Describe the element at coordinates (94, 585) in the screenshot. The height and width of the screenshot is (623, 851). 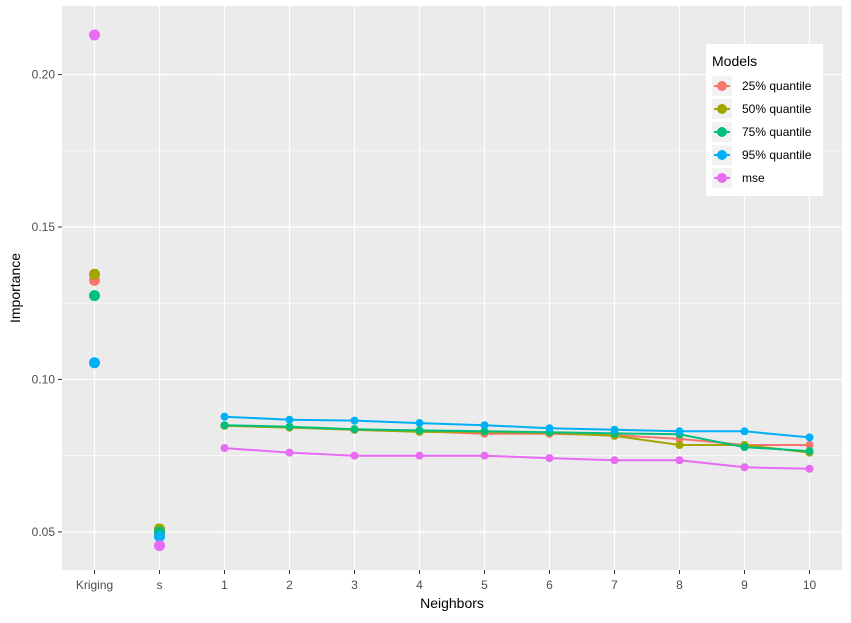
I see `x-tick-label: Kriging` at that location.